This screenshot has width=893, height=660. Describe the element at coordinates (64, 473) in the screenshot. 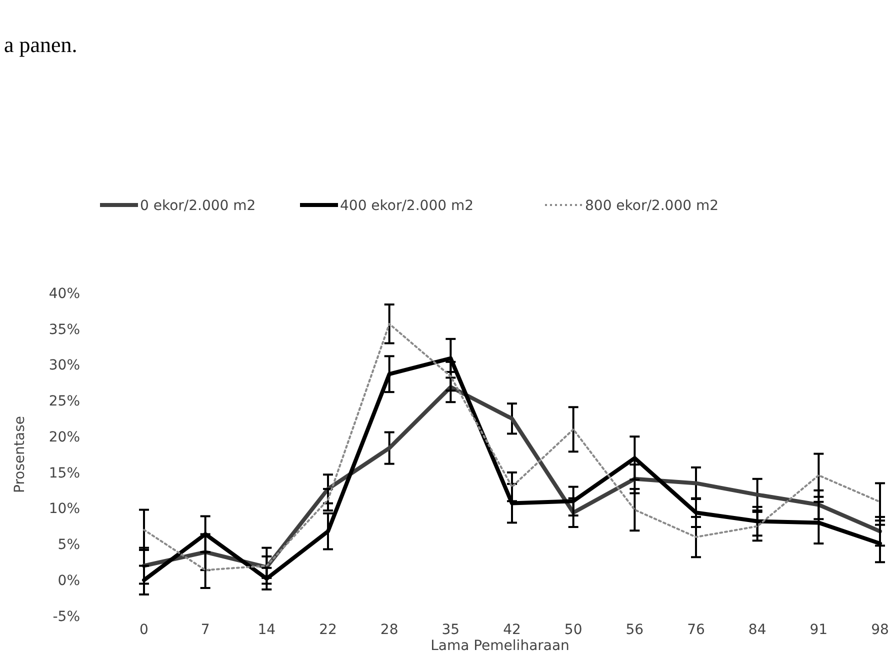

I see `y-tick-label: 15%` at that location.